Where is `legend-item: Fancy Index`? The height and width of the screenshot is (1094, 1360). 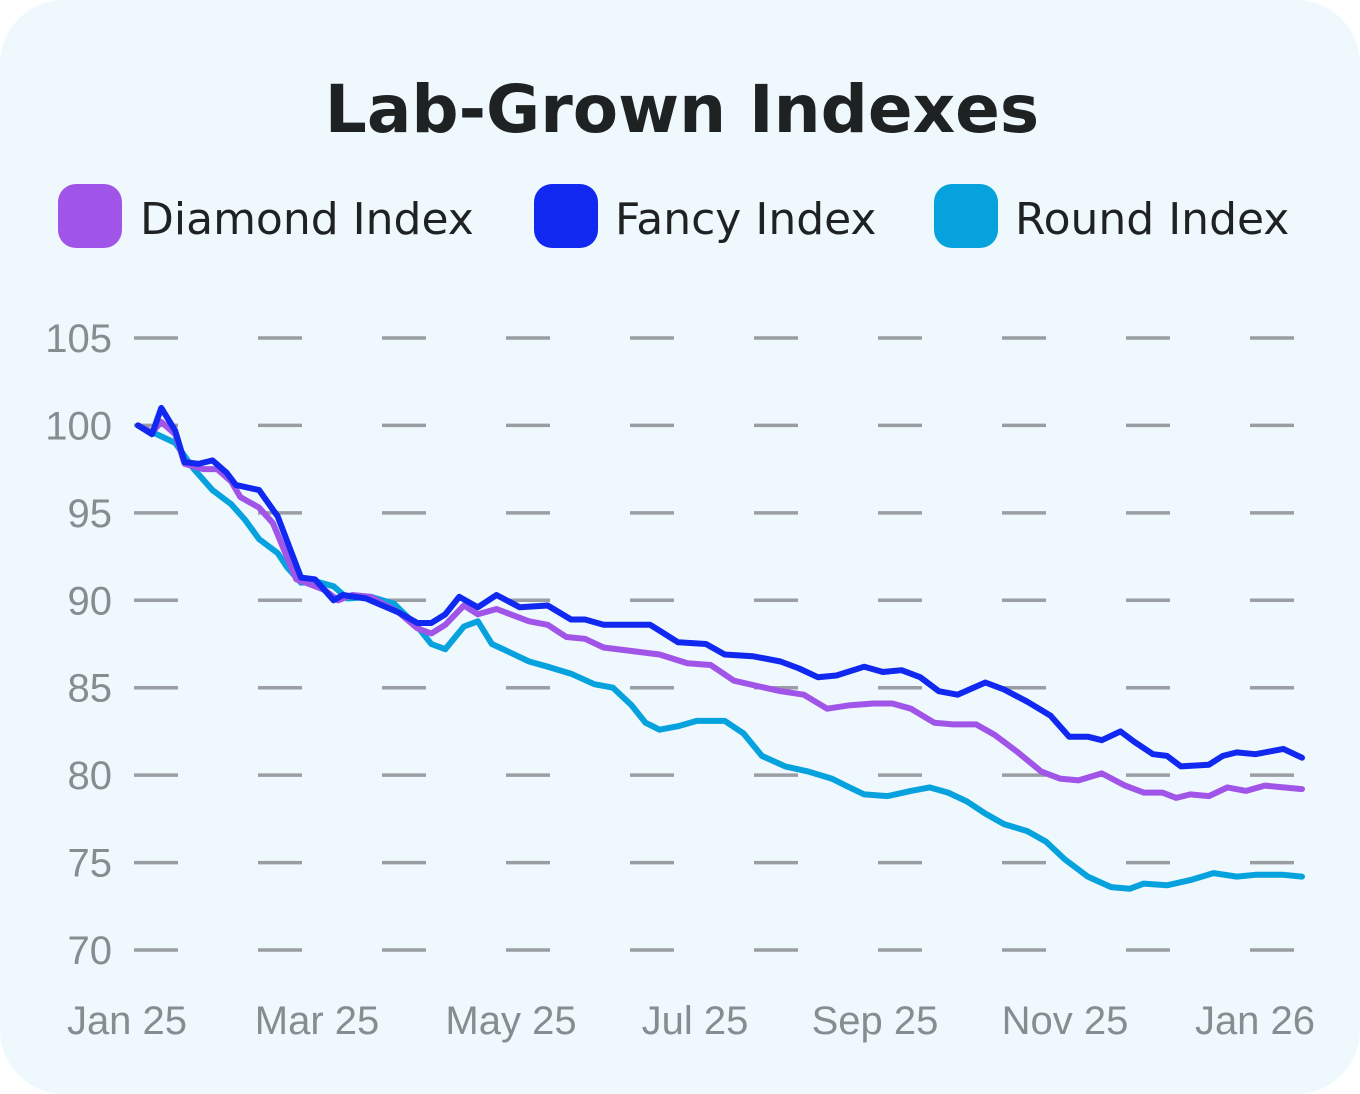
legend-item: Fancy Index is located at coordinates (705, 216).